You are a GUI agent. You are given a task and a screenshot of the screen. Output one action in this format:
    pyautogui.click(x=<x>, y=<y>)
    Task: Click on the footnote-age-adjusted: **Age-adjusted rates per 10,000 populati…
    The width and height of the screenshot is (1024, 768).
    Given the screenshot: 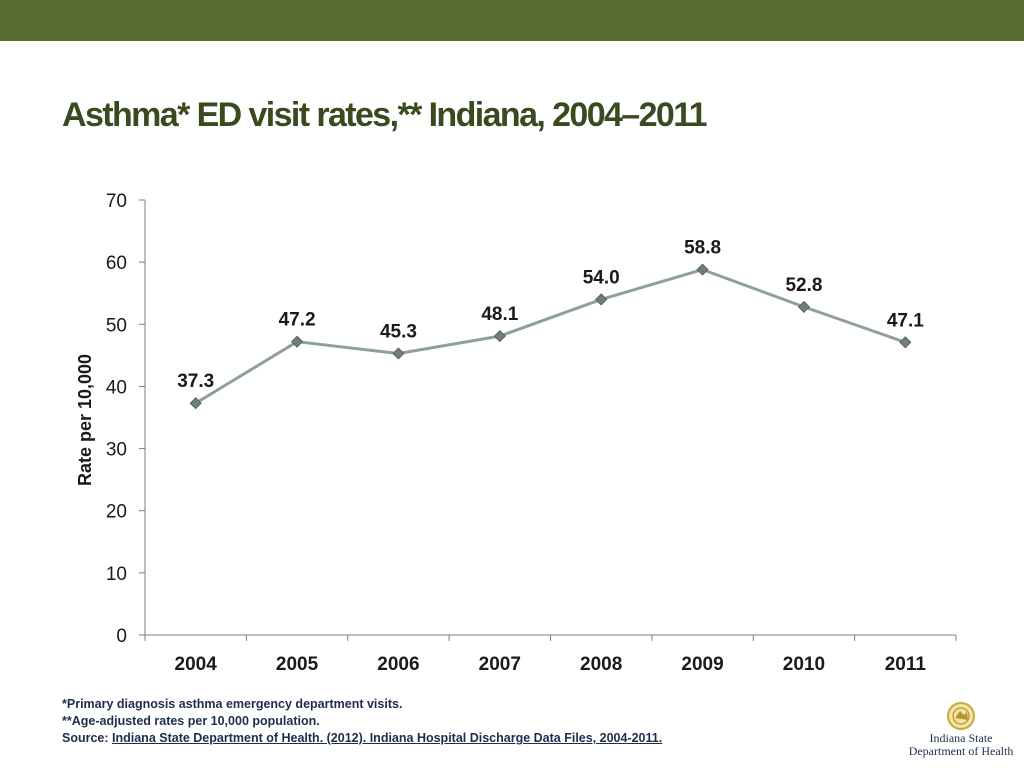 What is the action you would take?
    pyautogui.click(x=191, y=721)
    